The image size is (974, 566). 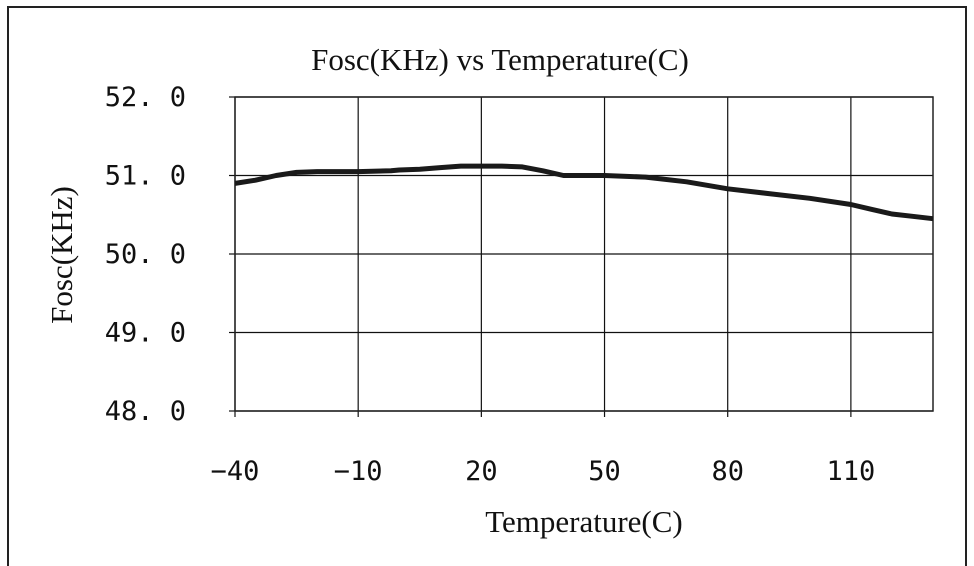 What do you see at coordinates (481, 471) in the screenshot?
I see `x-tick-label: 20` at bounding box center [481, 471].